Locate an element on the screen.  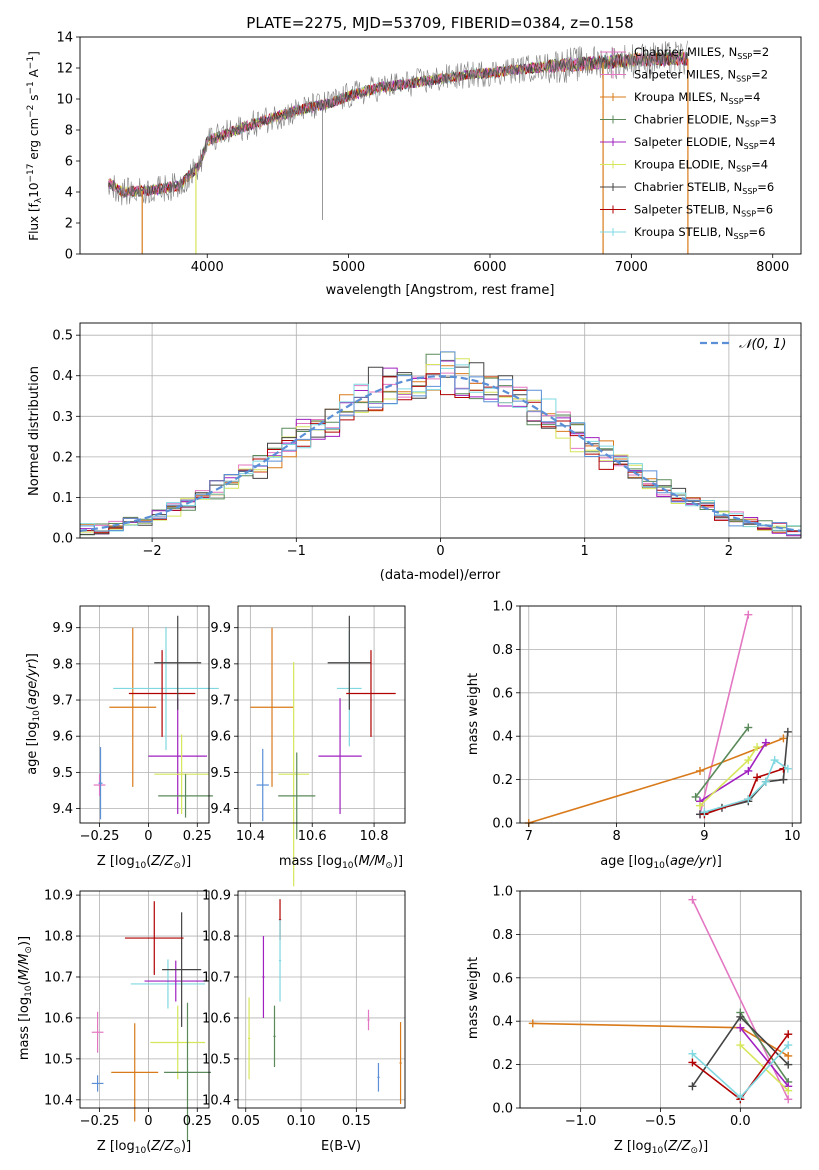
spectrum-ytick-label: 12 is located at coordinates (64, 69).